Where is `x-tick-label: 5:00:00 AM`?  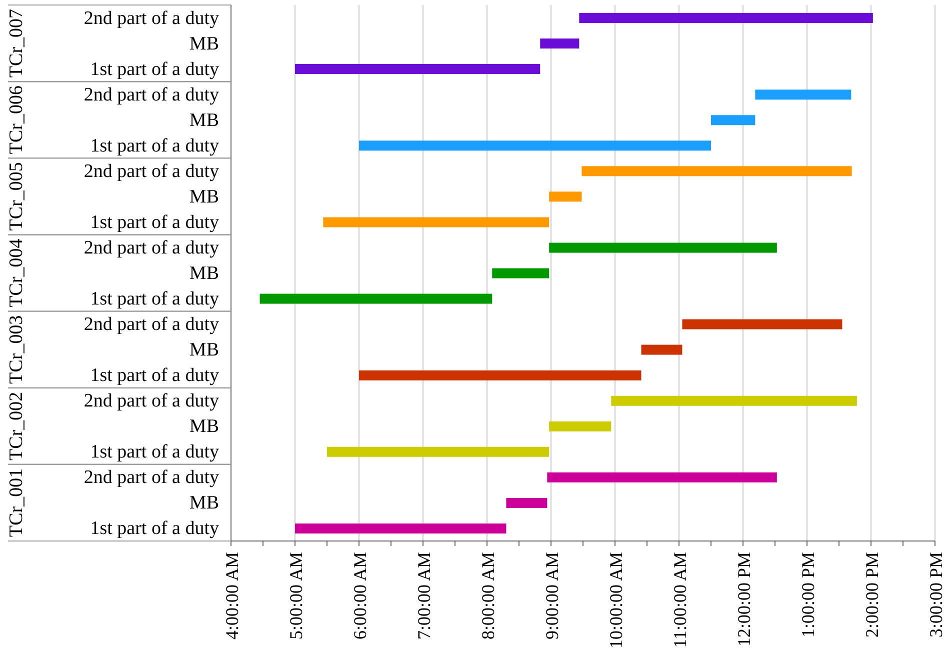 x-tick-label: 5:00:00 AM is located at coordinates (296, 596).